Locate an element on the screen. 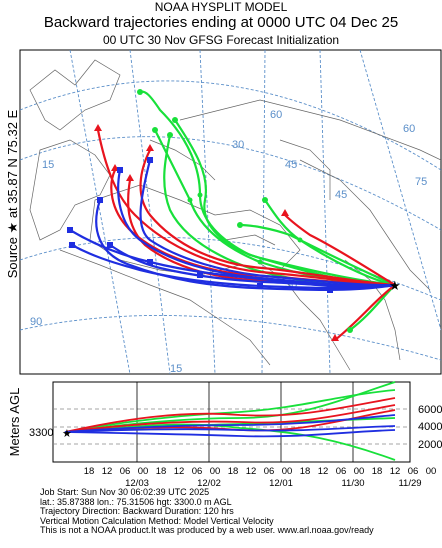 The image size is (442, 548). start-height-label: 3300 is located at coordinates (41, 433).